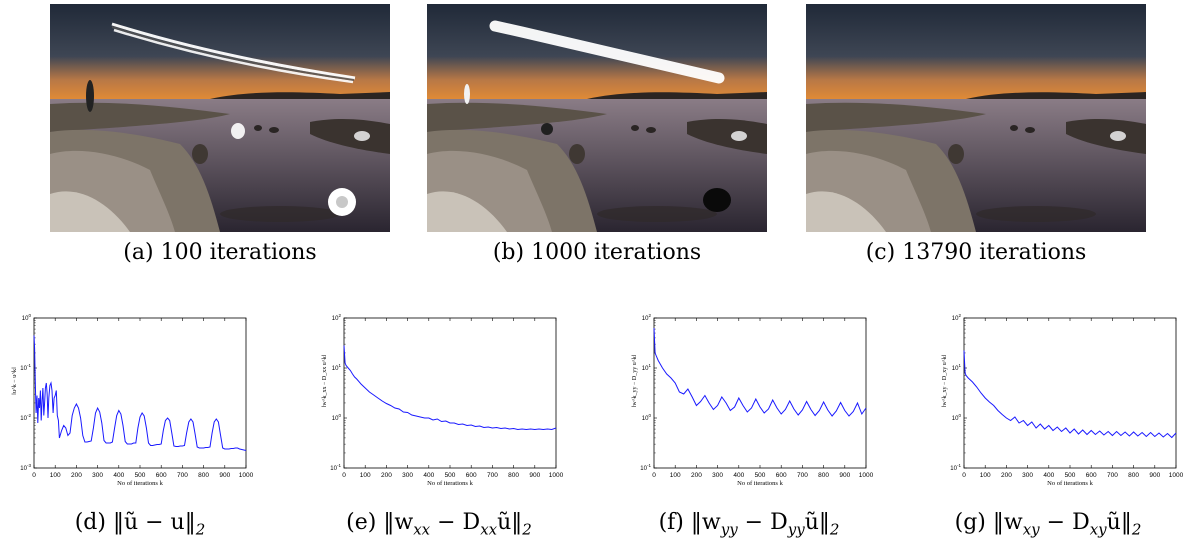  I want to click on x-tick-label: 600, so click(471, 475).